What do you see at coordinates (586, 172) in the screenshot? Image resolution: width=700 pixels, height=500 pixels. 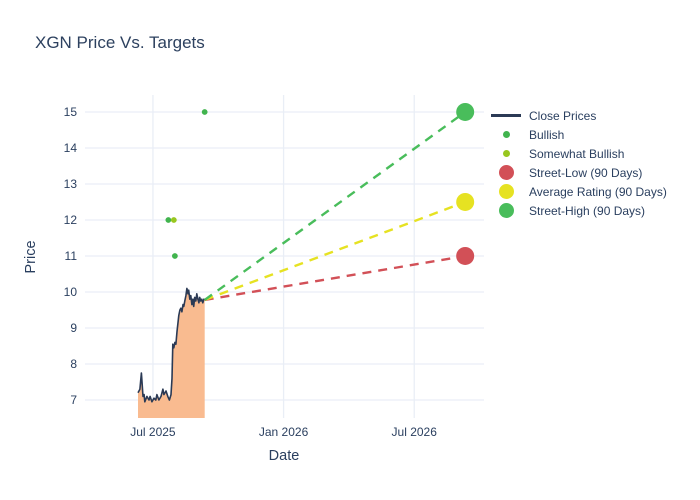 I see `legend-label: Street-Low (90 Days)` at bounding box center [586, 172].